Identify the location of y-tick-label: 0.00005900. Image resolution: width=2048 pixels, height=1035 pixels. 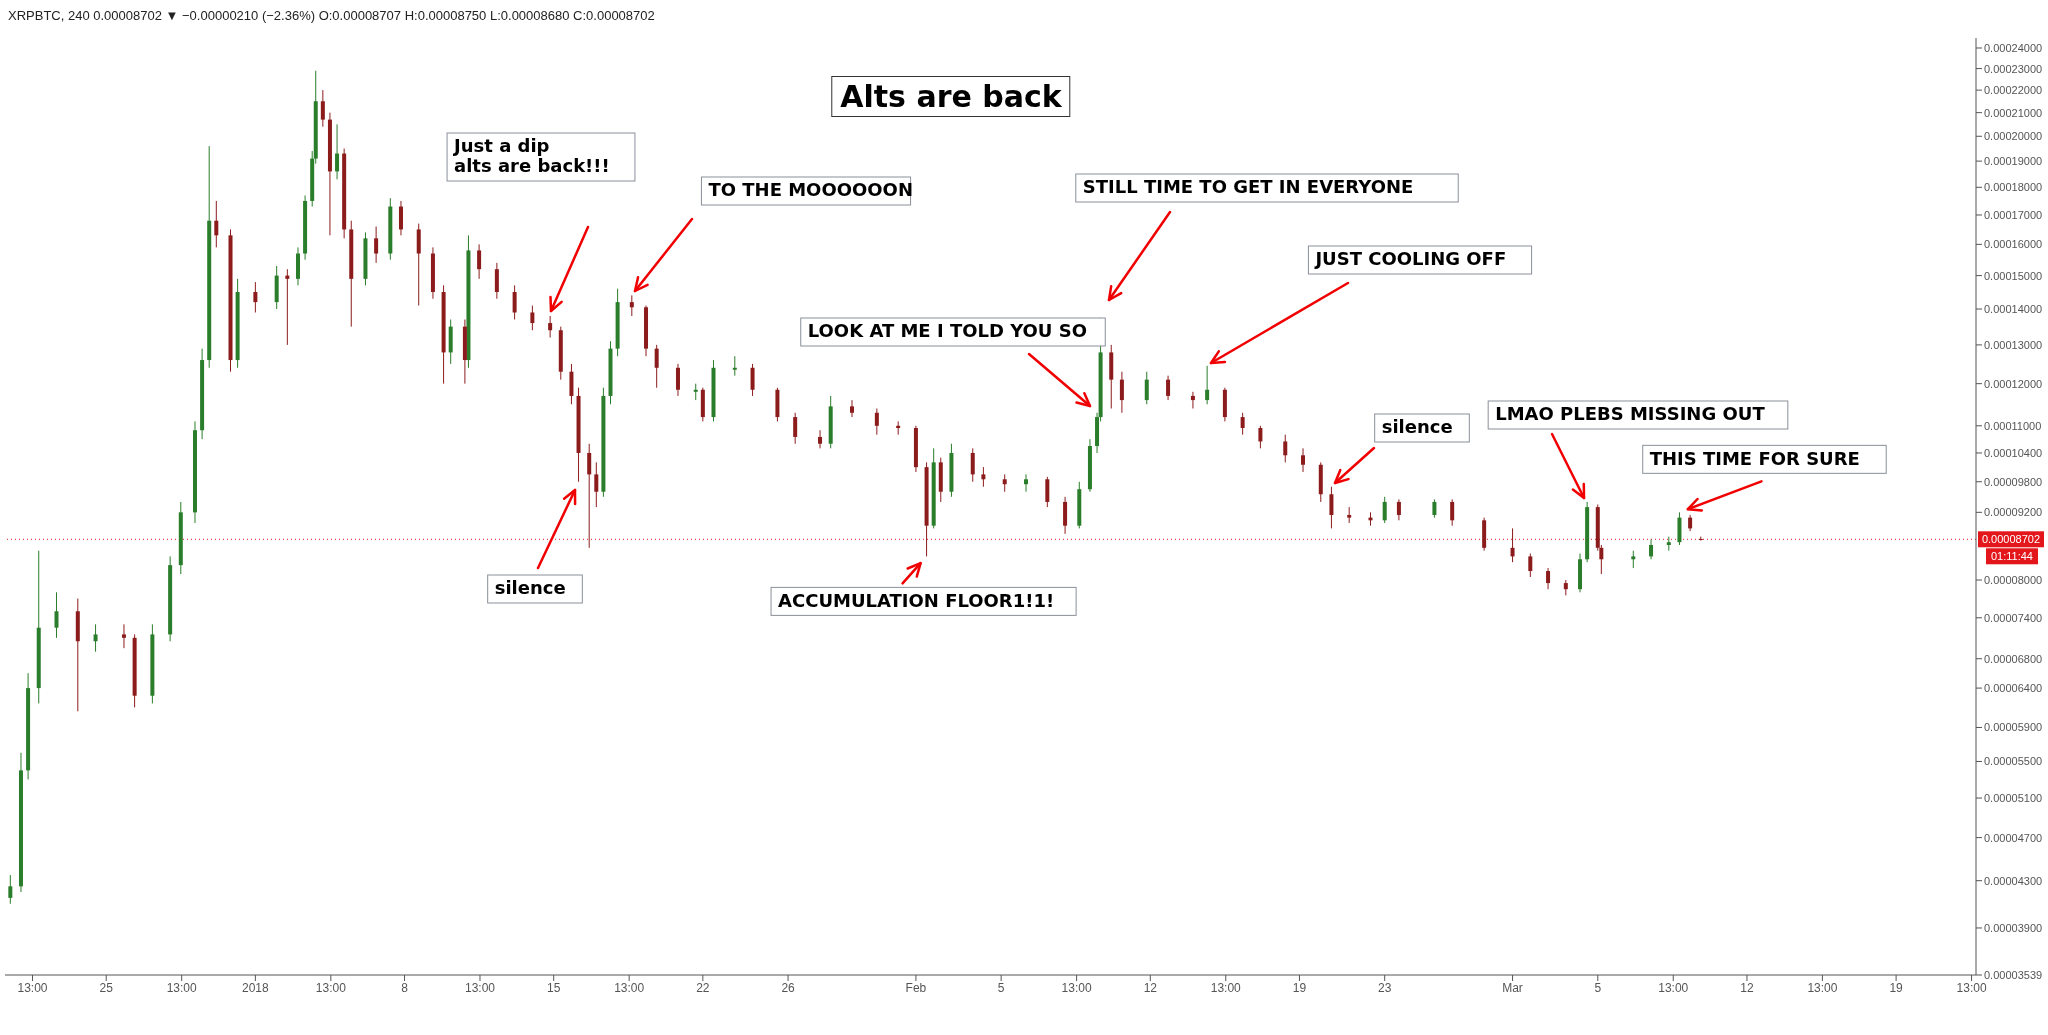
(2013, 727).